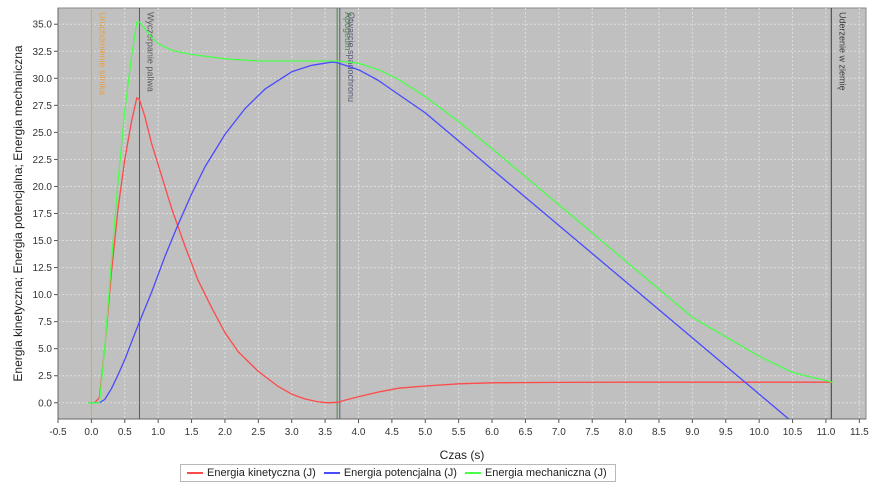 The width and height of the screenshot is (872, 488). Describe the element at coordinates (45, 376) in the screenshot. I see `y-tick-label: 2.5` at that location.